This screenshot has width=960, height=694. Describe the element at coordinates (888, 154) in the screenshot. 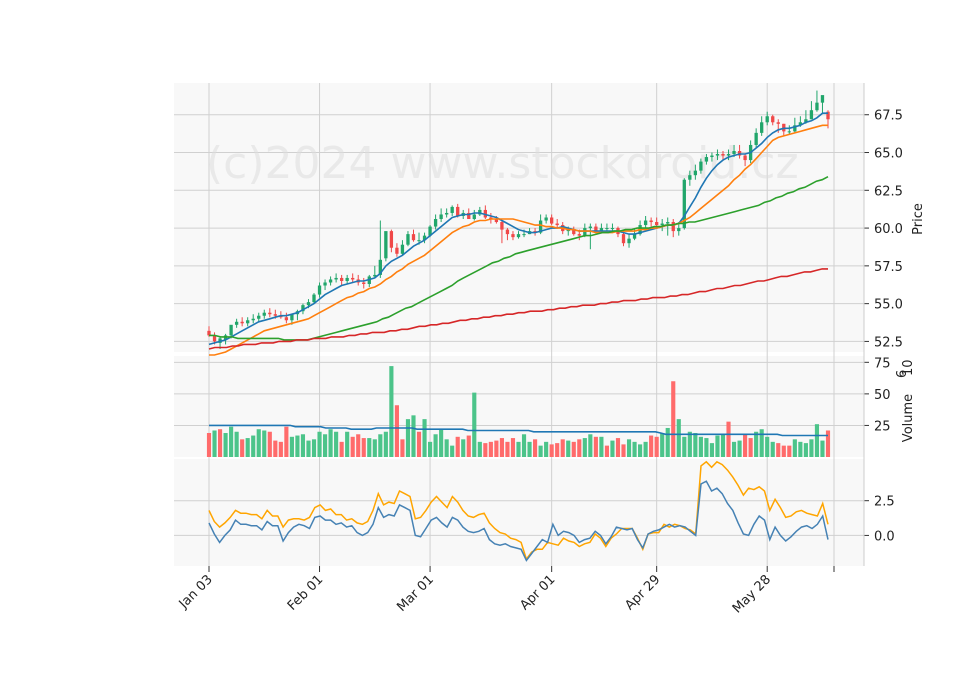

I see `price-y-tick-label: 65.0` at that location.